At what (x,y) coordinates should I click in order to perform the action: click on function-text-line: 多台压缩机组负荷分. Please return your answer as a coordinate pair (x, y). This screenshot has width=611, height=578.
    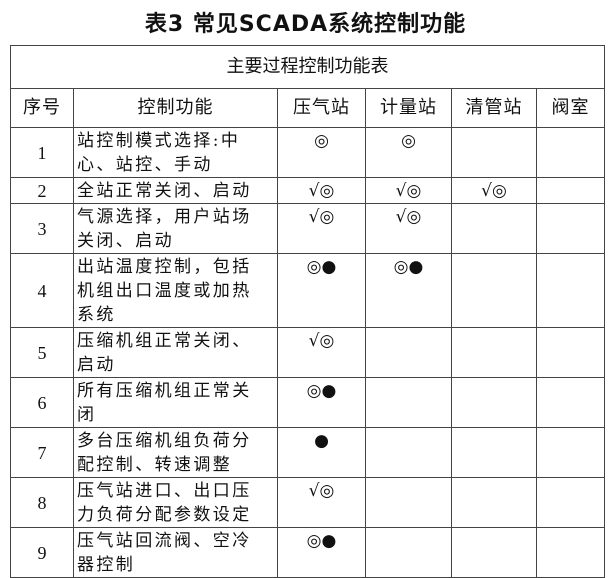
    Looking at the image, I should click on (164, 441).